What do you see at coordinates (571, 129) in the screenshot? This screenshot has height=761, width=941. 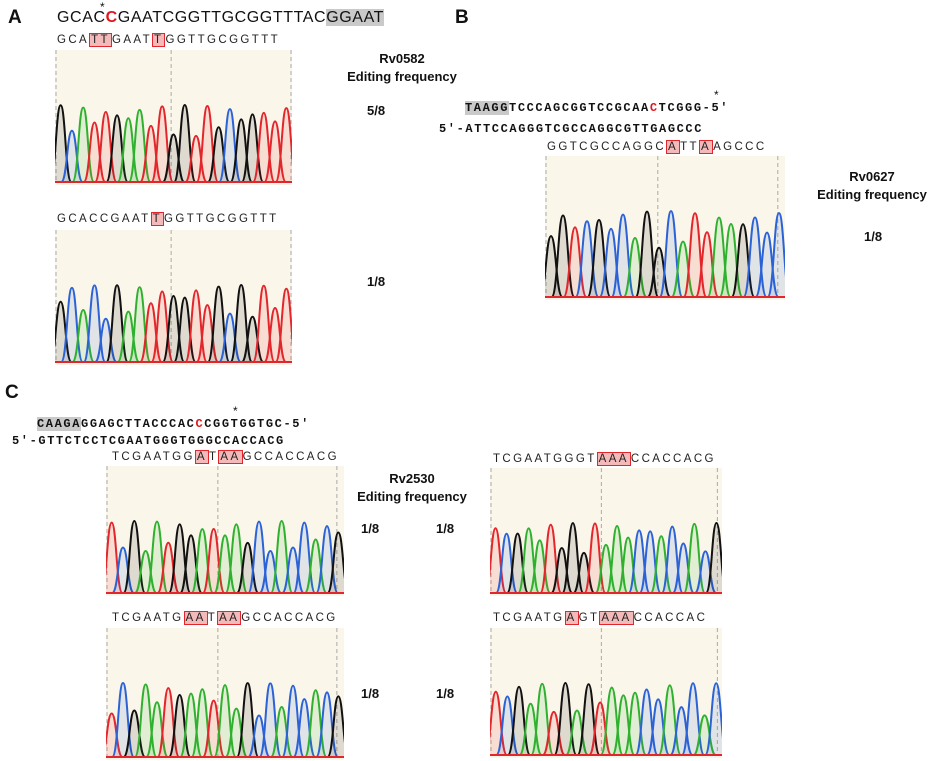 I see `panel-b-bottom-strand: 5'-ATTCCAGGGTCGCCAGGCGTTGAGCCC` at bounding box center [571, 129].